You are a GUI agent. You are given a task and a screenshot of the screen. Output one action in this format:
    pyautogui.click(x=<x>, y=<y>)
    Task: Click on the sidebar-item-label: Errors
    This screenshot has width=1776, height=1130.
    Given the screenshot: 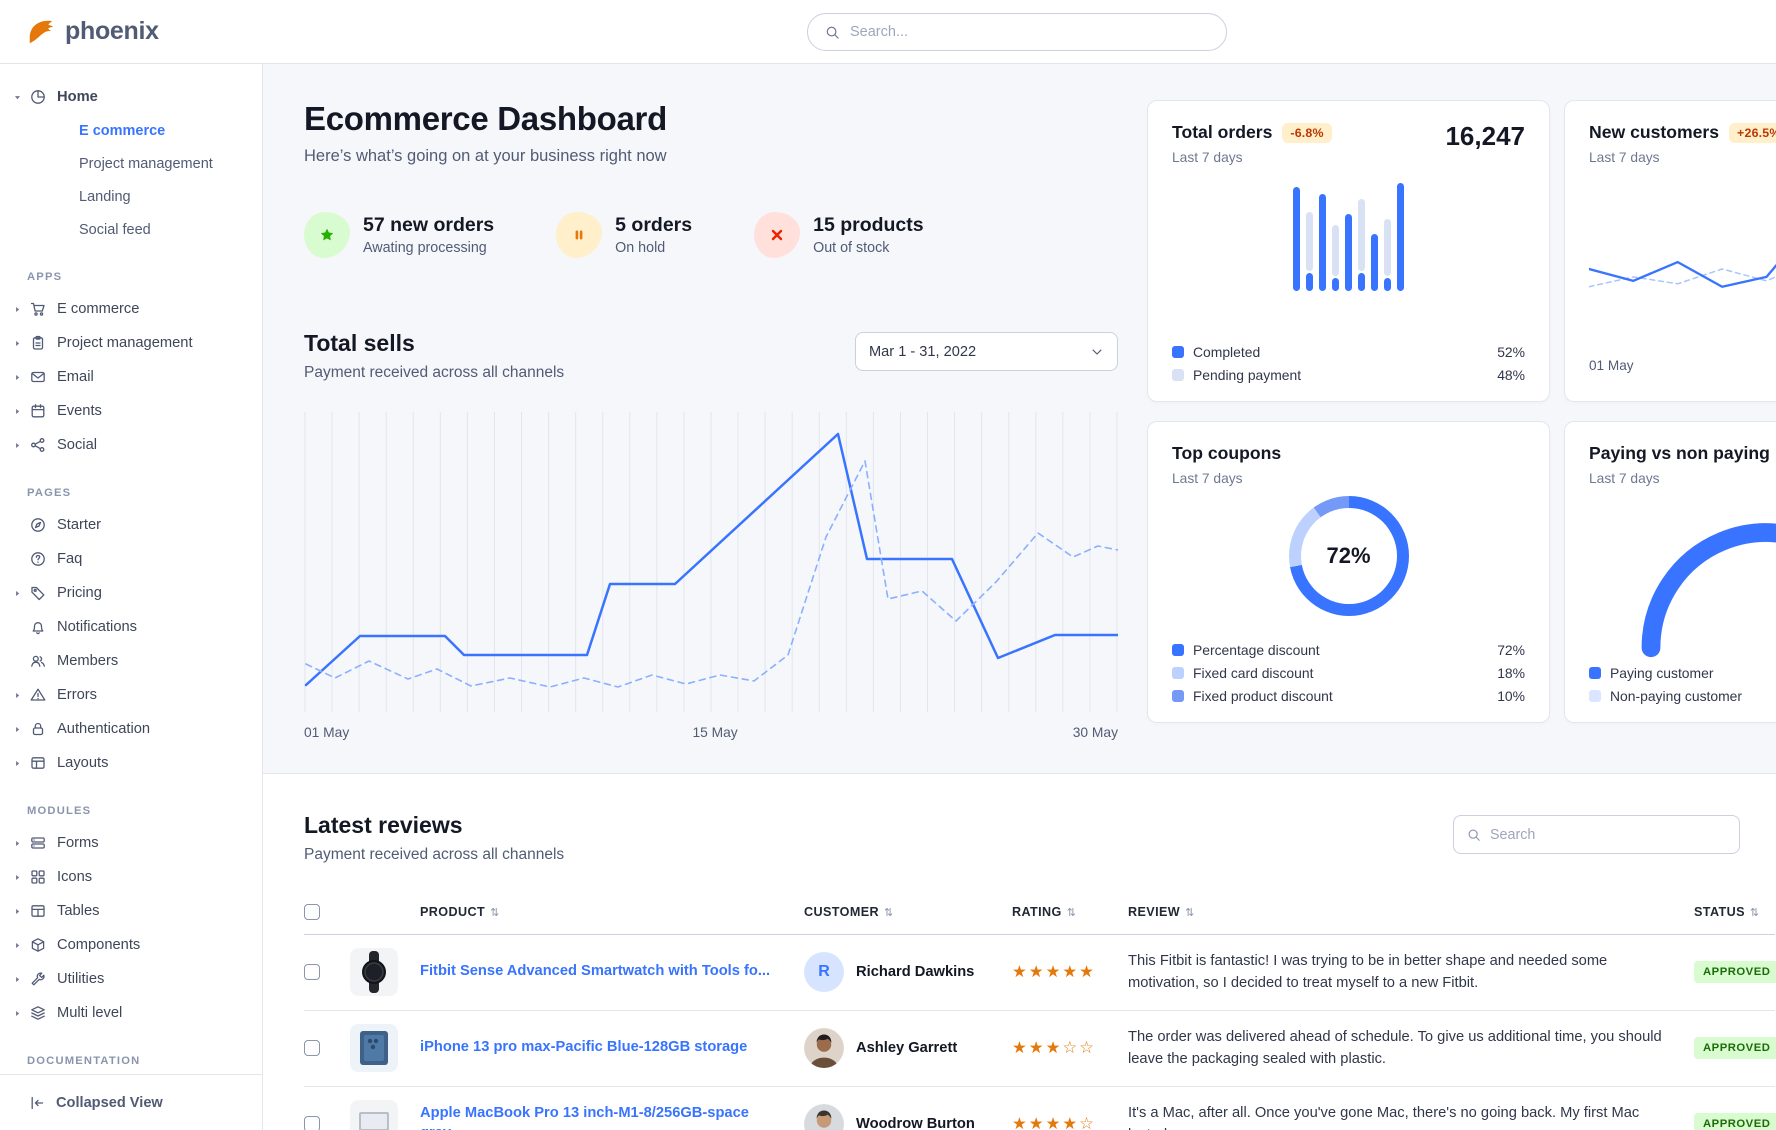 What is the action you would take?
    pyautogui.click(x=77, y=695)
    